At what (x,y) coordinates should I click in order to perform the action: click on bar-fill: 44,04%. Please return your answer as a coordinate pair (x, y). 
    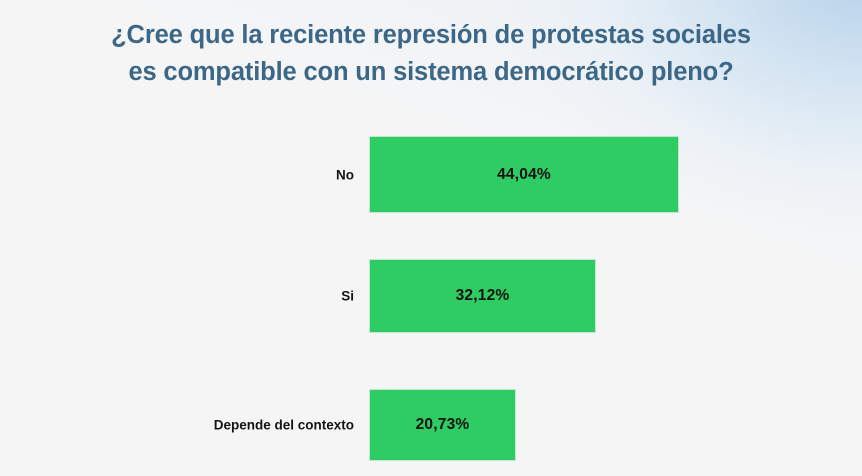
    Looking at the image, I should click on (524, 174).